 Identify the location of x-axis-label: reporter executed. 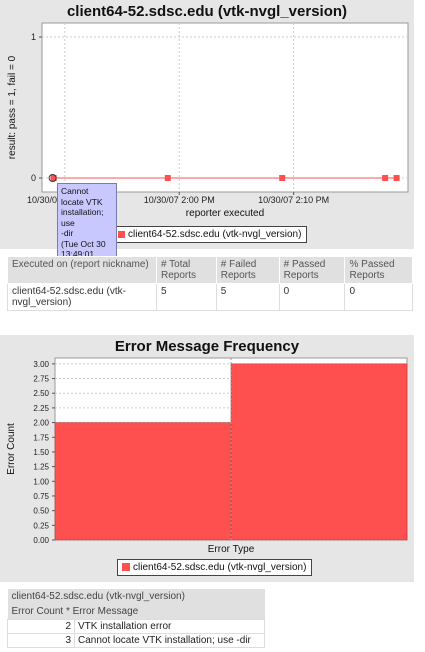
(225, 213).